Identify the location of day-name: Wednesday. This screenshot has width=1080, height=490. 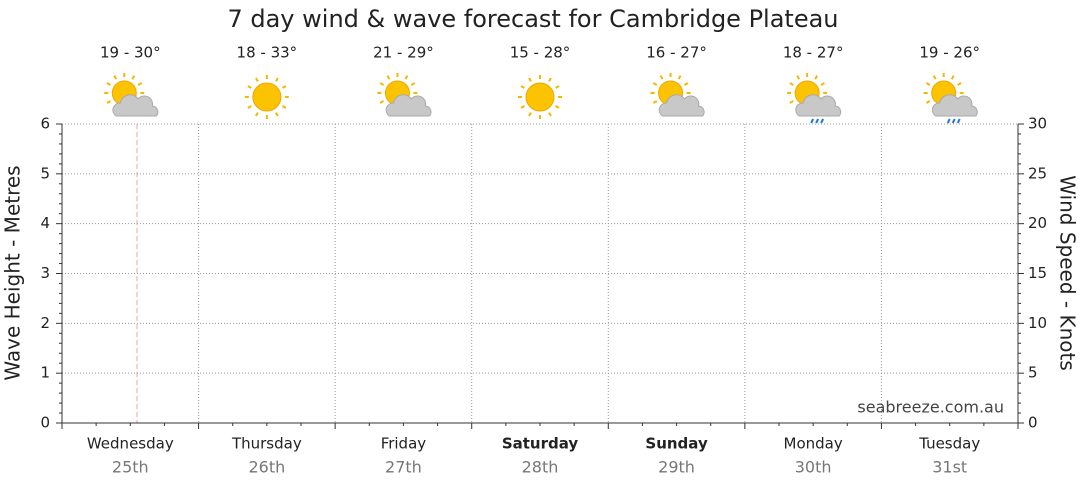
(130, 444).